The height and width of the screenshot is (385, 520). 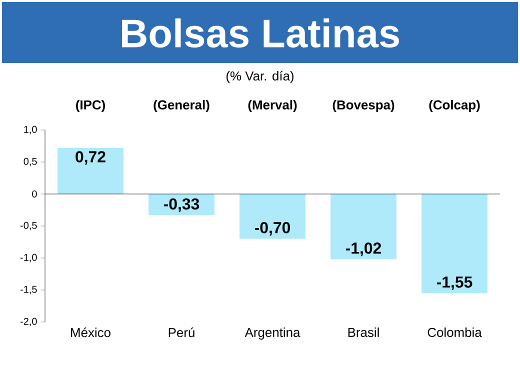 I want to click on chart-subtitle: (% Var. día), so click(x=260, y=77).